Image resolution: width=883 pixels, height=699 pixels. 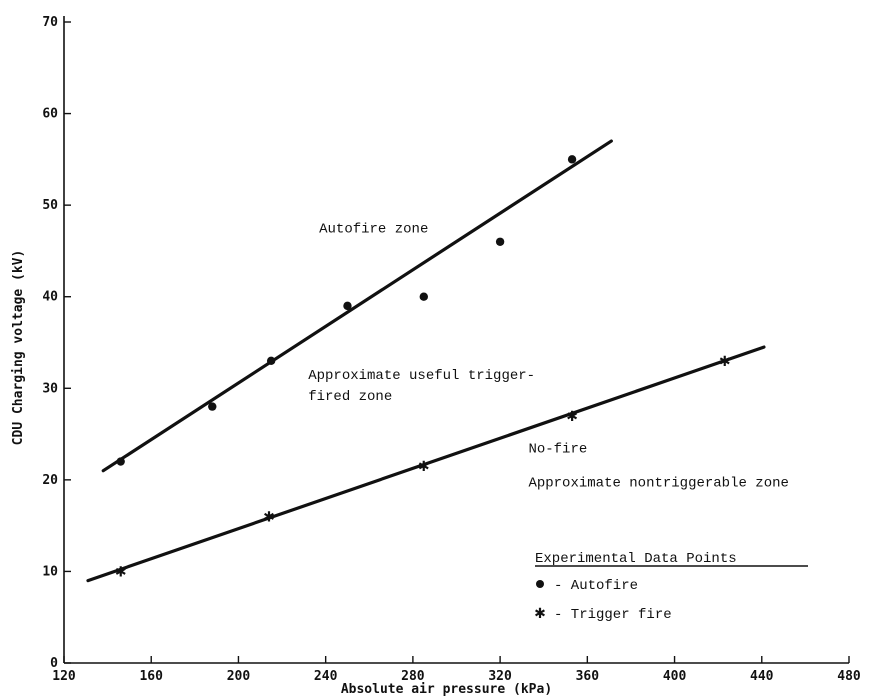 I want to click on y-tick-label: 0, so click(x=54, y=663).